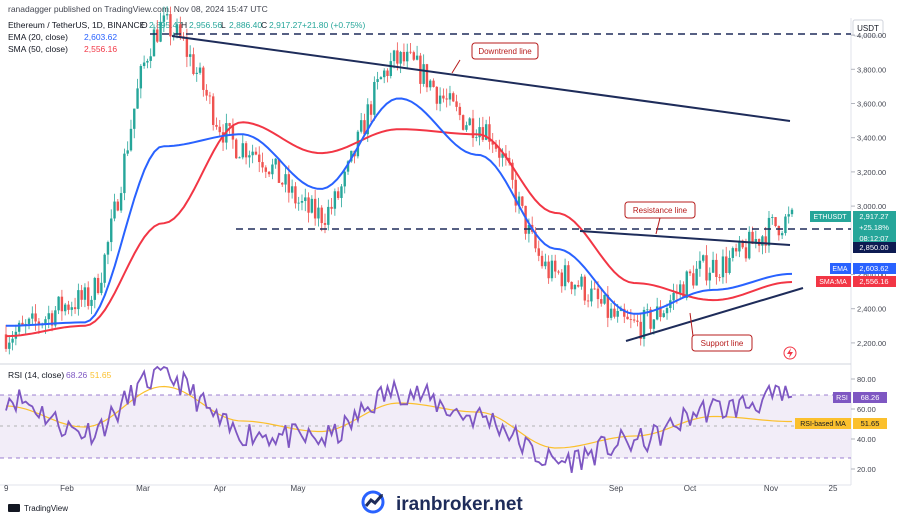 The height and width of the screenshot is (520, 900). I want to click on ethusdt-price-label: ETHUSDT 2,917.27 +25.18% 08:12:07, so click(853, 227).